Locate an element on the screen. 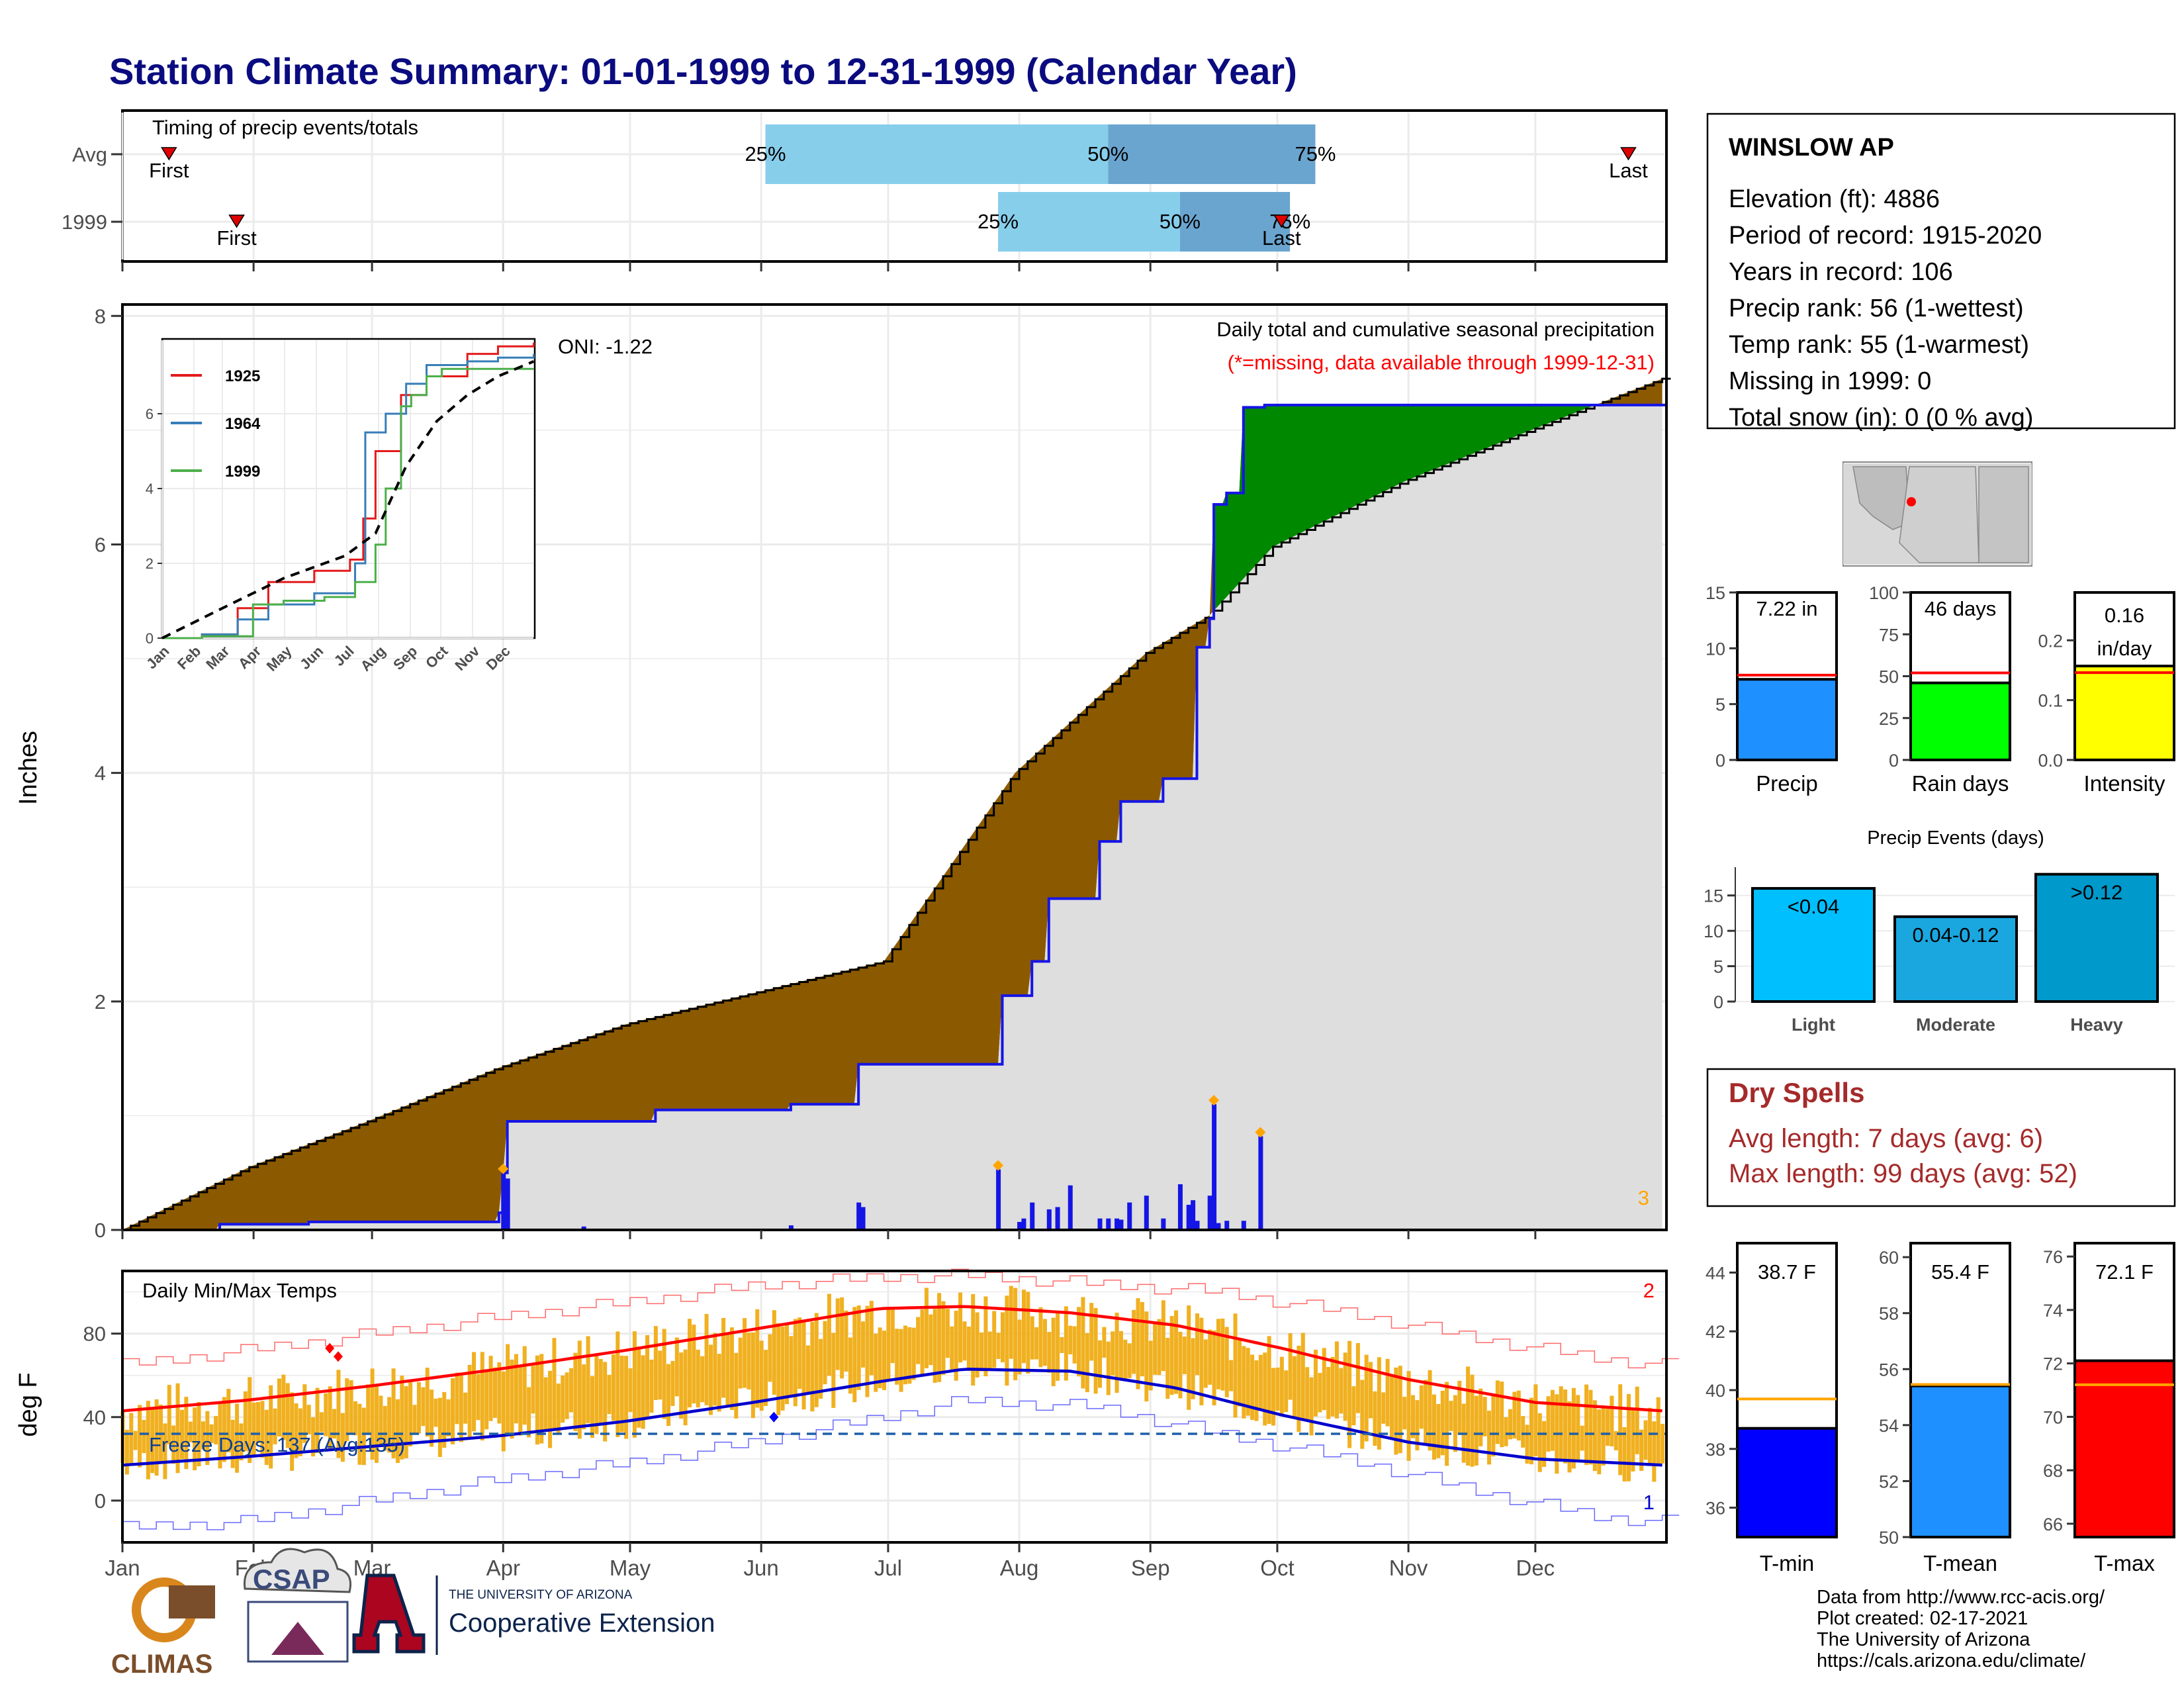 The height and width of the screenshot is (1688, 2184). inset-avg-line is located at coordinates (348, 499).